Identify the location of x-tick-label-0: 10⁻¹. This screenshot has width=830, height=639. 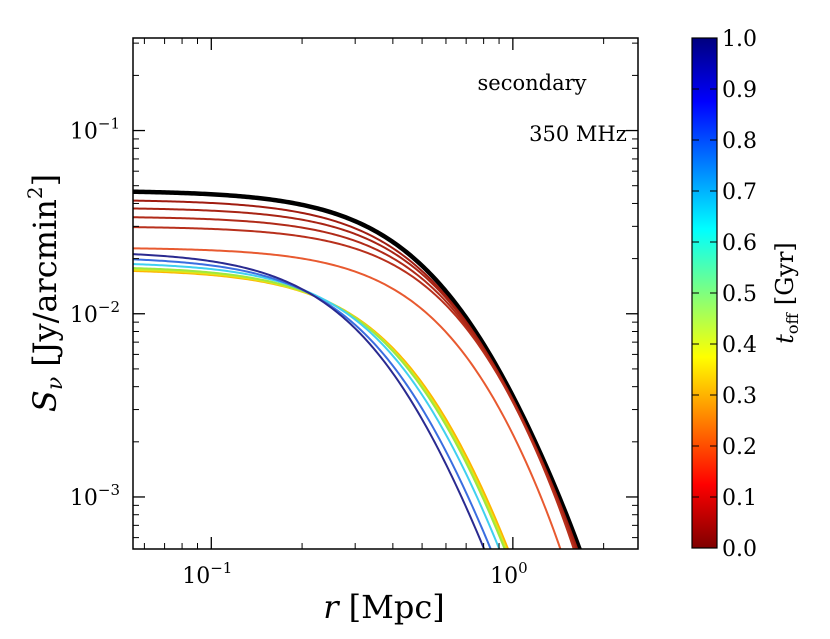
(207, 574).